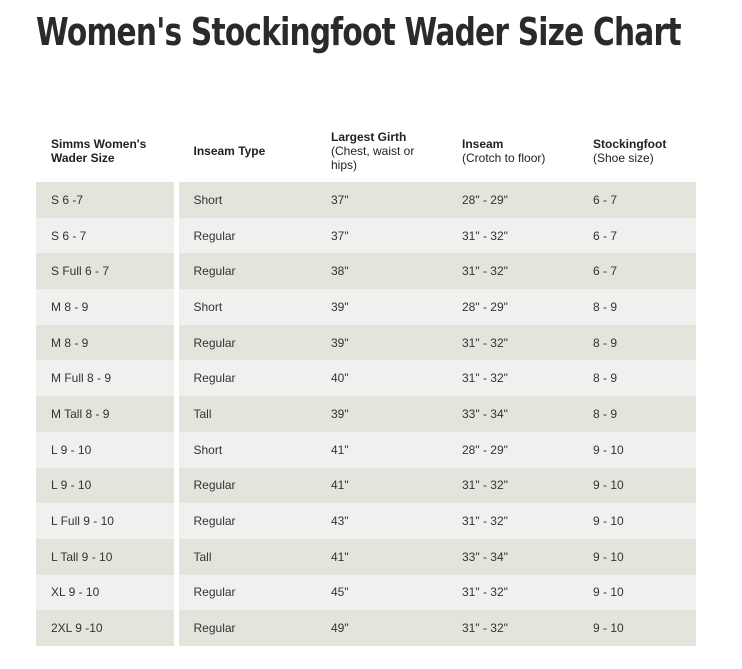 The image size is (742, 669). I want to click on table-row: XL 9 - 10 Regular 45" 31" - 32" 9 - 10, so click(366, 592).